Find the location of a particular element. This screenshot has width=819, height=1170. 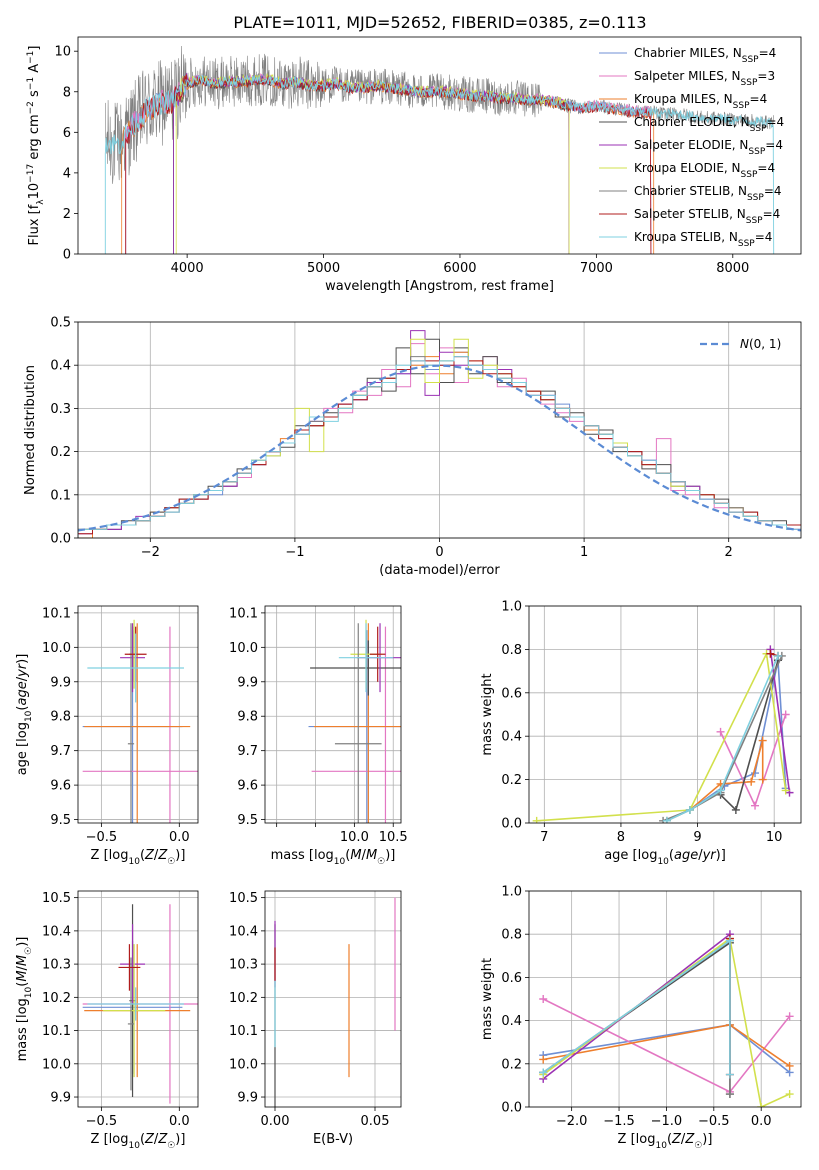

label-part: M is located at coordinates (22, 960).